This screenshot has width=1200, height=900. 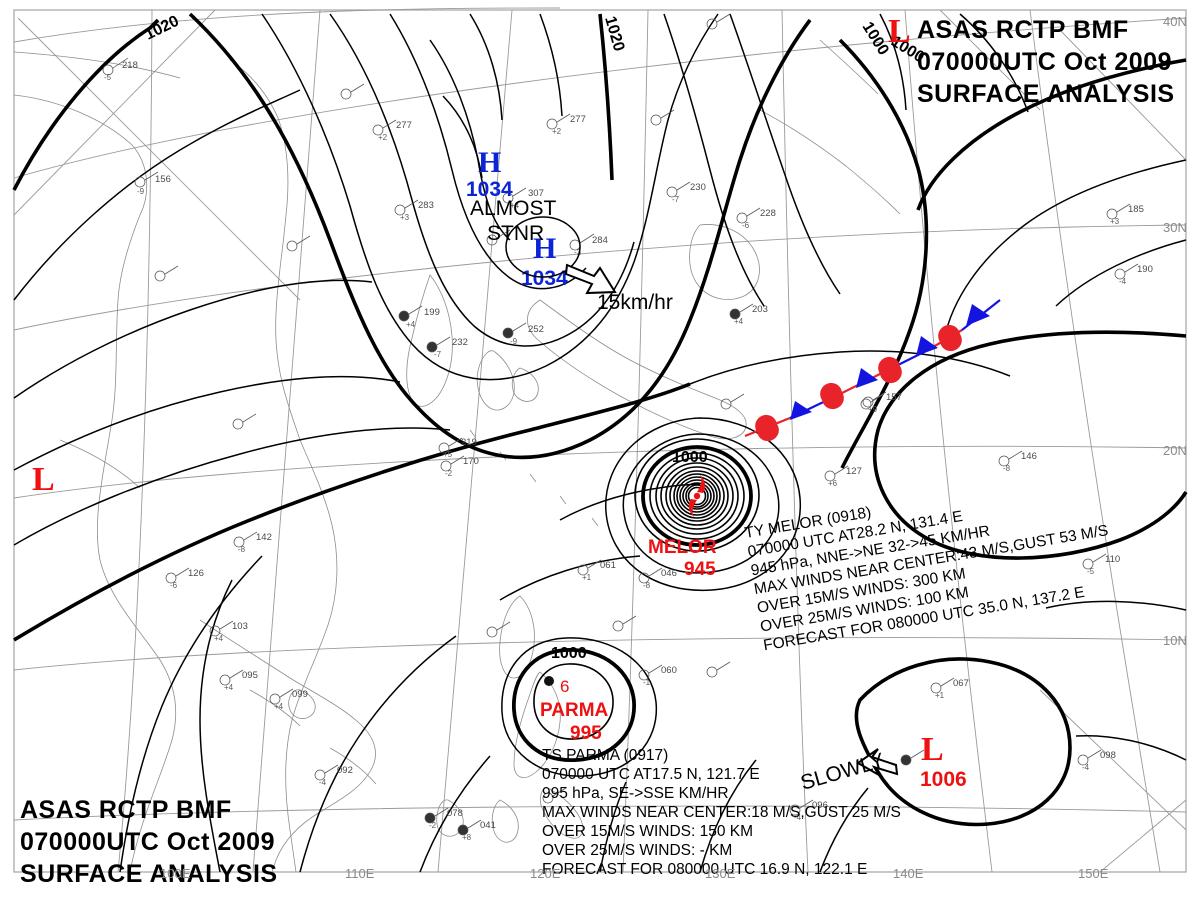 I want to click on parma-pressure-label: 995, so click(x=586, y=733).